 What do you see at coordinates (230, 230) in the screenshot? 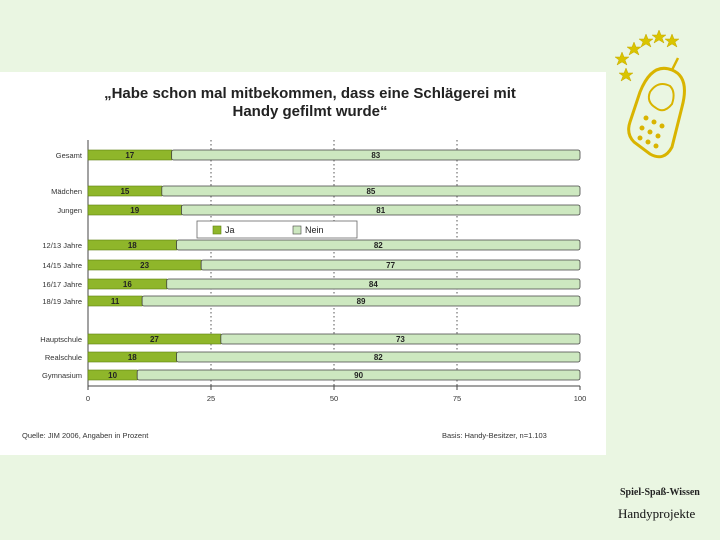
I see `legend-label-ja: Ja` at bounding box center [230, 230].